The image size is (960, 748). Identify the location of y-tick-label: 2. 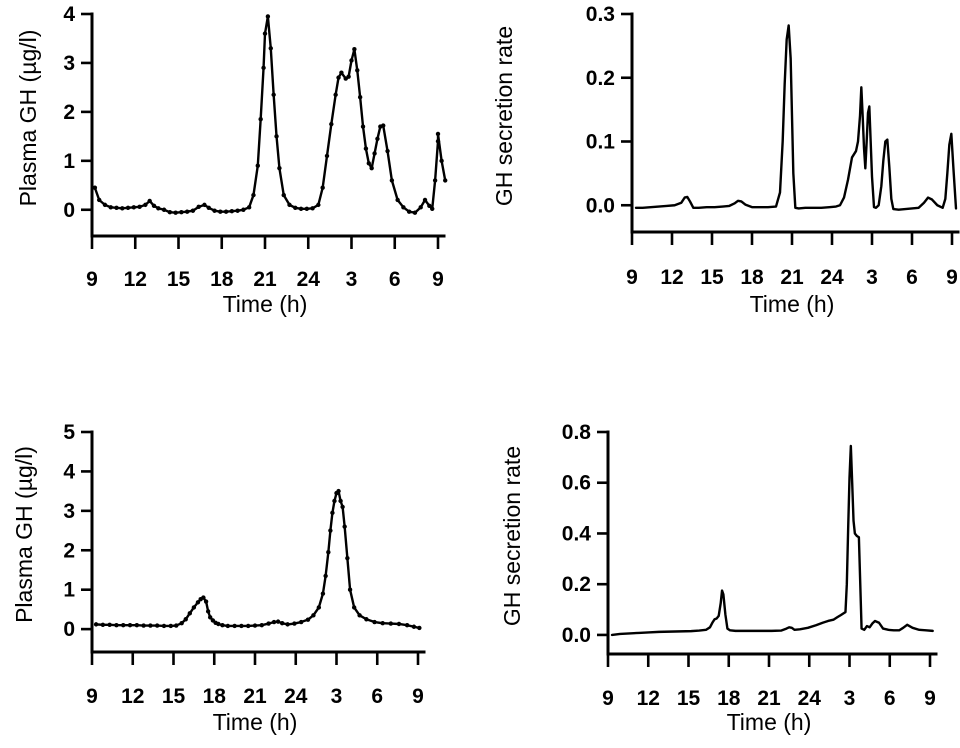
(69, 112).